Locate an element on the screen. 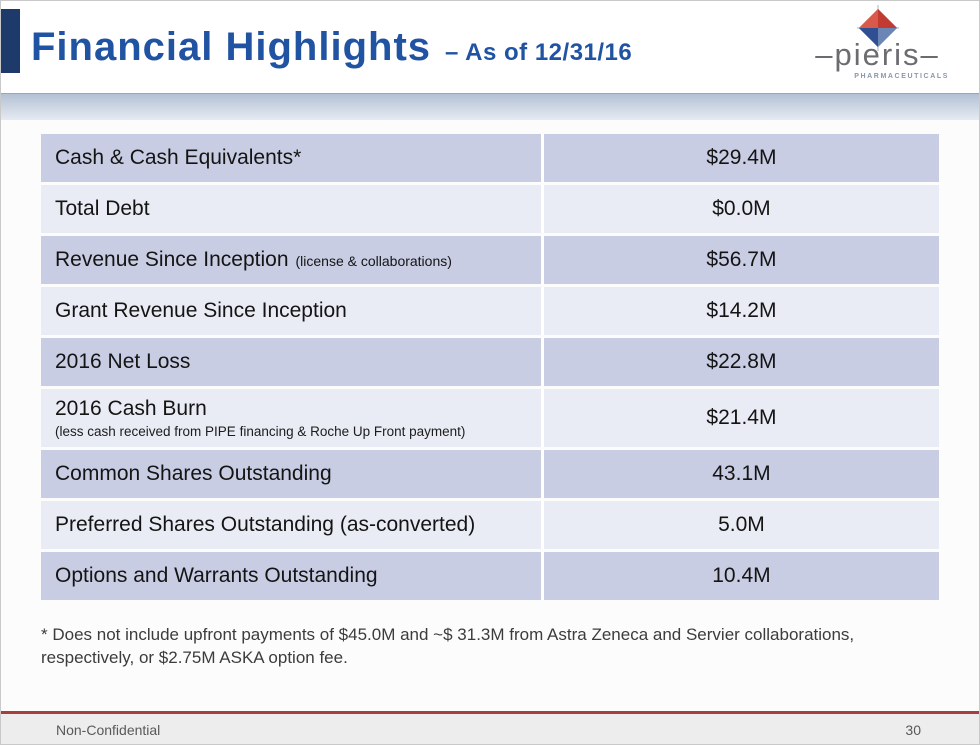 The image size is (980, 745). row-value: $29.4M is located at coordinates (741, 157).